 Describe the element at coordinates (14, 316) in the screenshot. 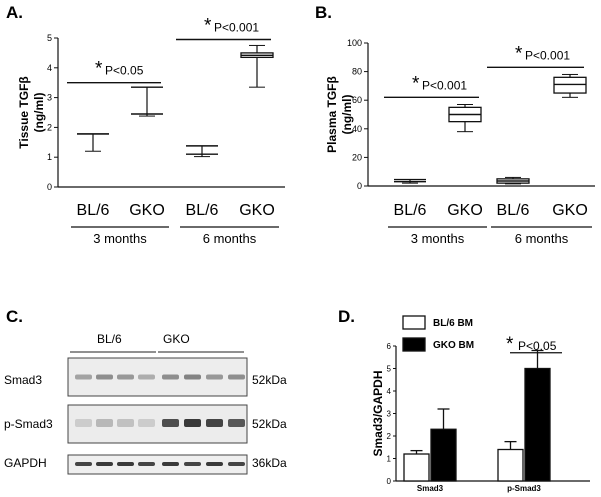

I see `panel-label-c: C.` at that location.